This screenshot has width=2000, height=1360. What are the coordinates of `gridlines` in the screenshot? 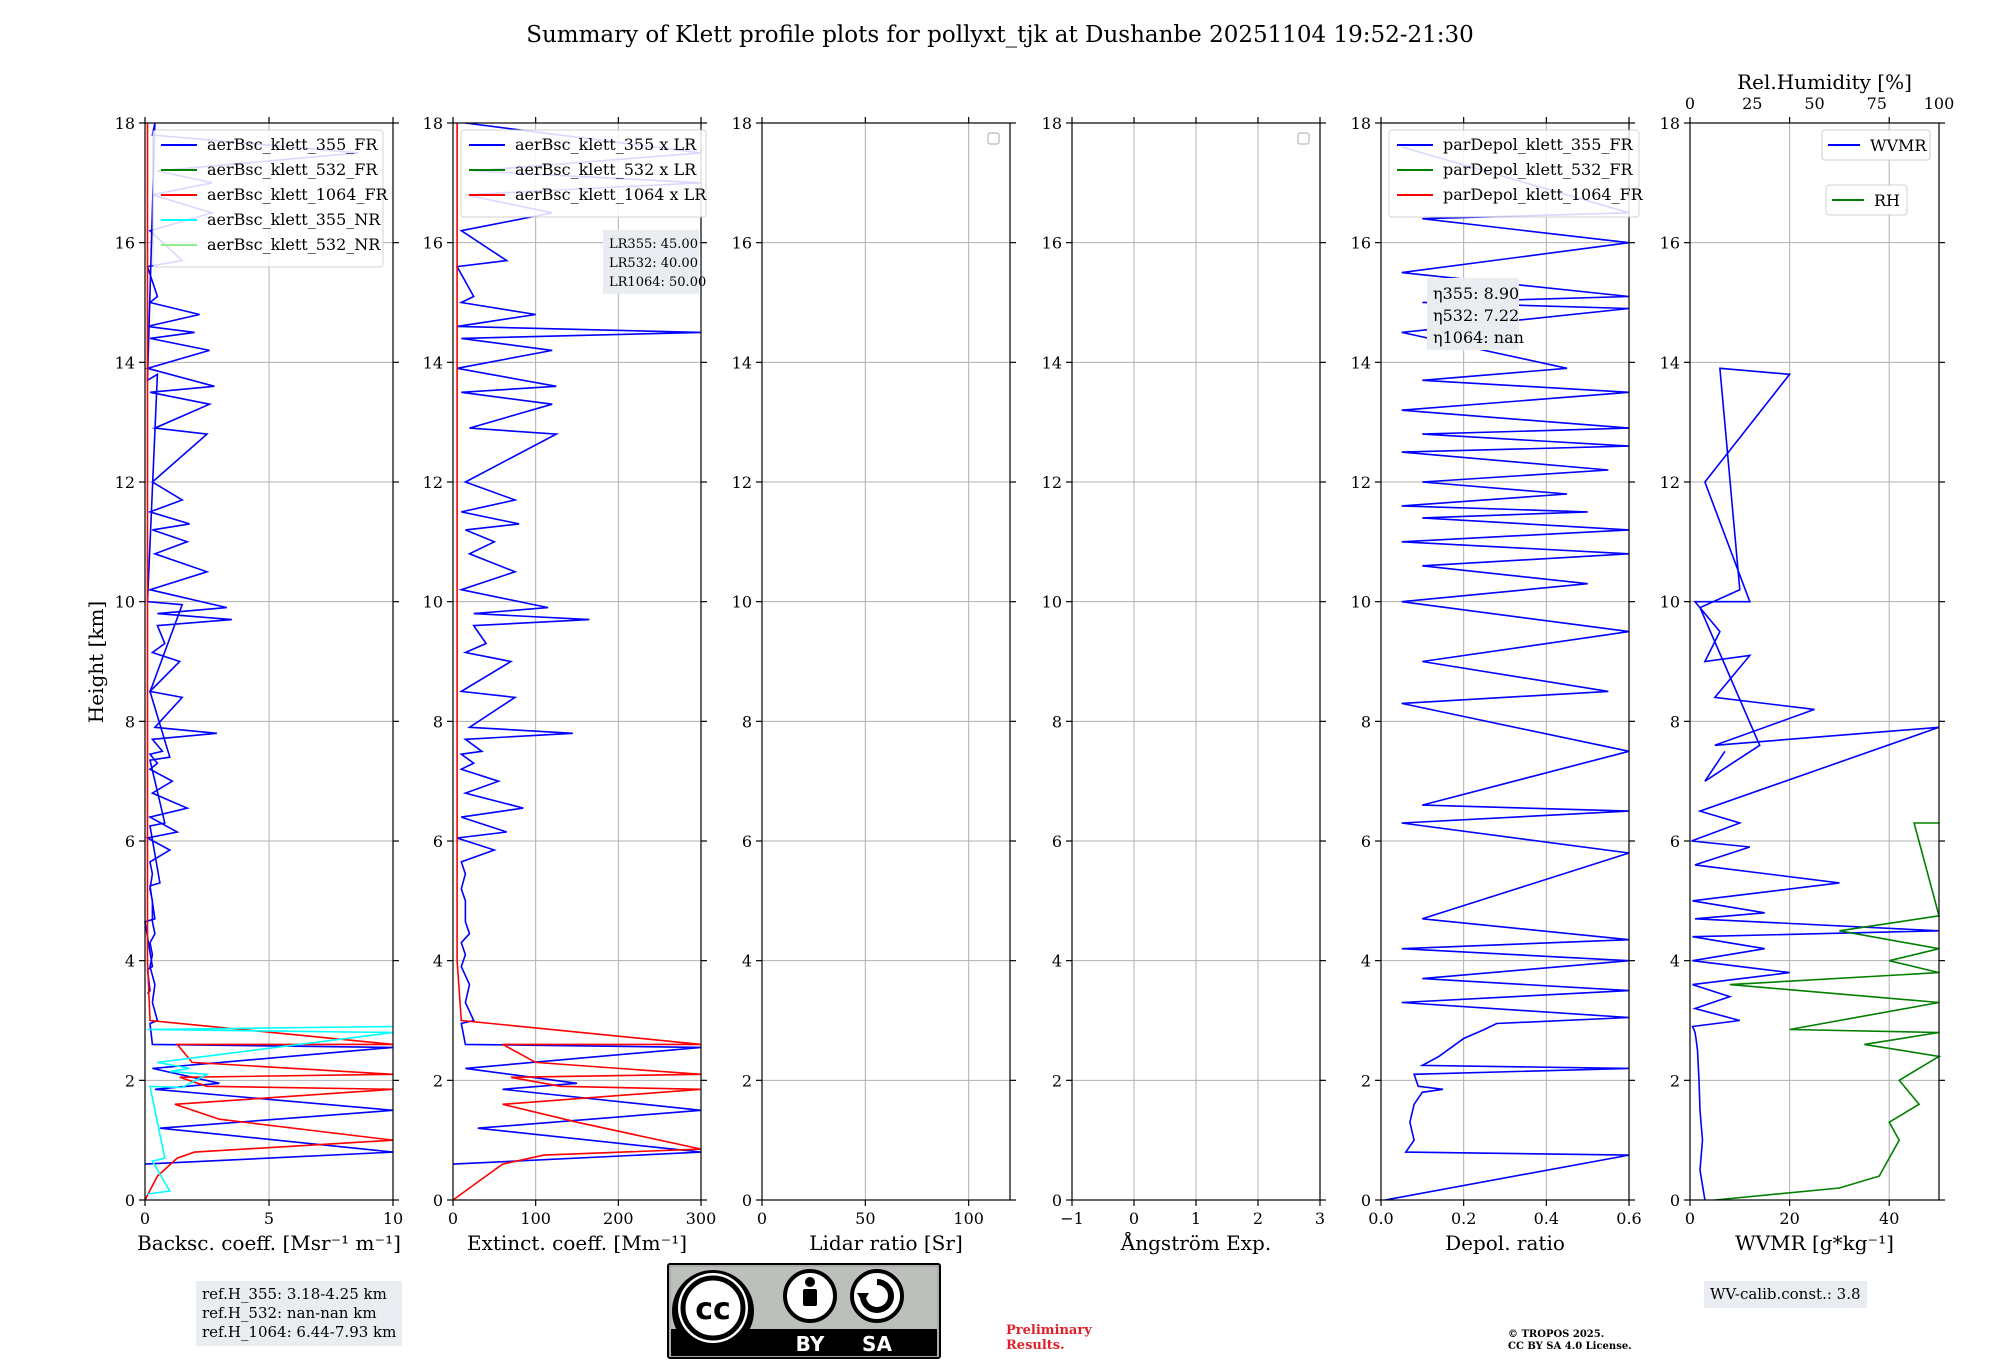 It's located at (1196, 661).